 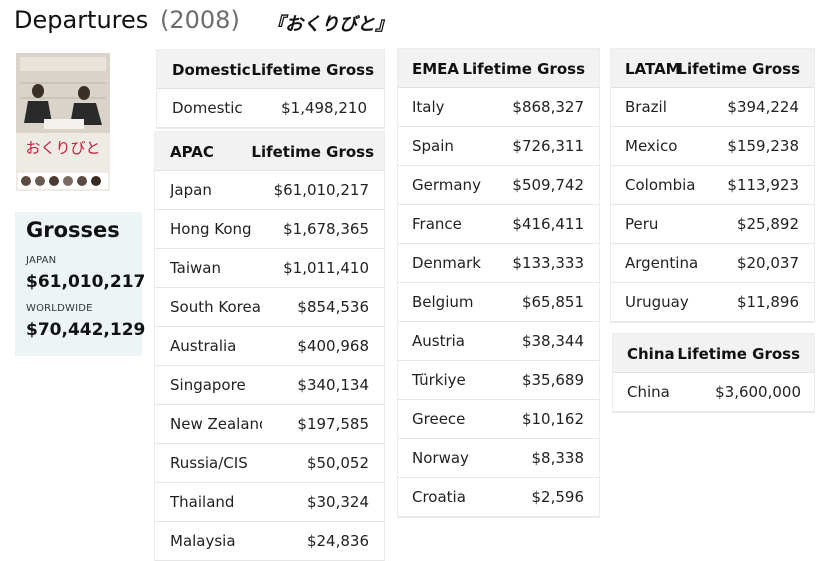 What do you see at coordinates (270, 108) in the screenshot?
I see `table-row: Domestic $1,498,210` at bounding box center [270, 108].